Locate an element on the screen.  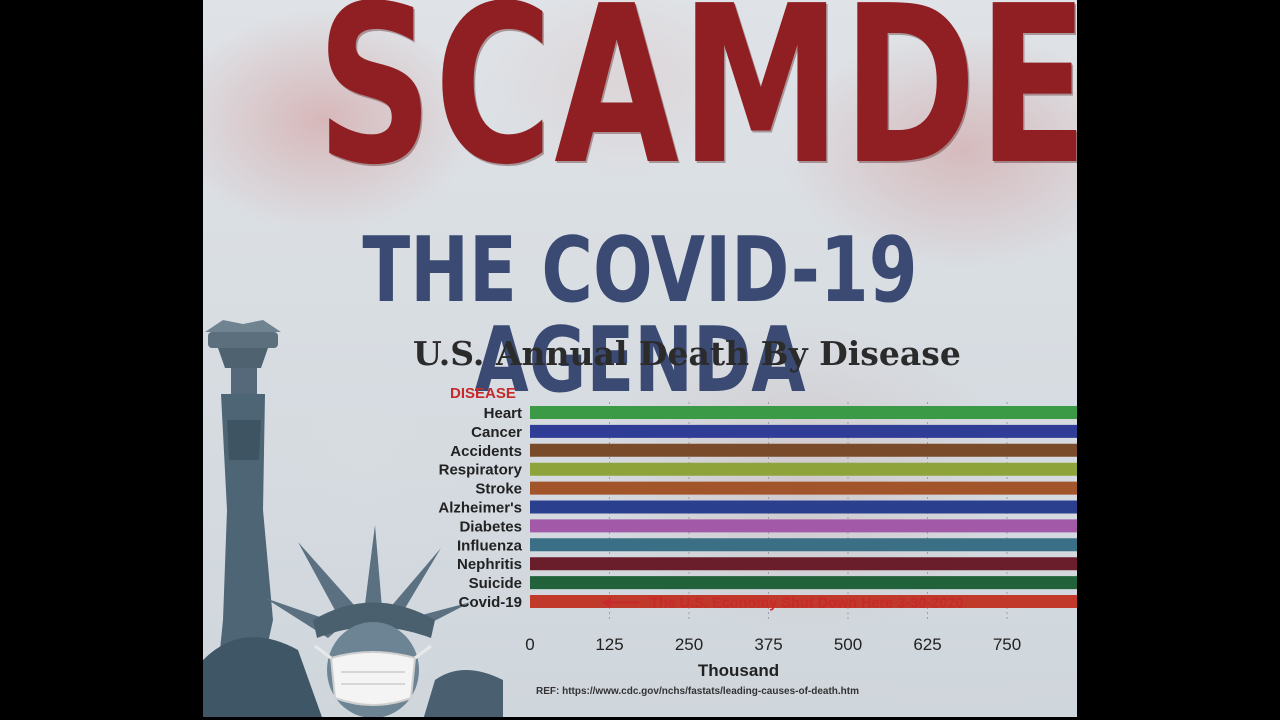
x-axis-label: Thousand is located at coordinates (738, 670).